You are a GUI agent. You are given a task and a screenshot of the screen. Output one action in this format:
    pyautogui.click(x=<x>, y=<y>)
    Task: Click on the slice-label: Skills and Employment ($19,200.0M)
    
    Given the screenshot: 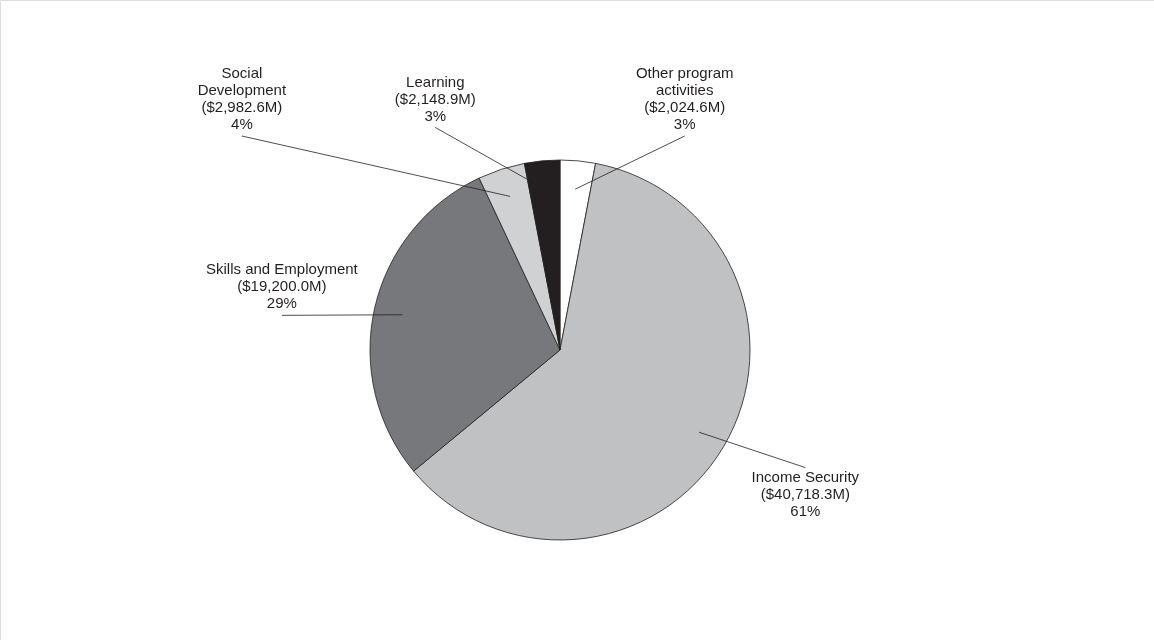 What is the action you would take?
    pyautogui.click(x=282, y=277)
    